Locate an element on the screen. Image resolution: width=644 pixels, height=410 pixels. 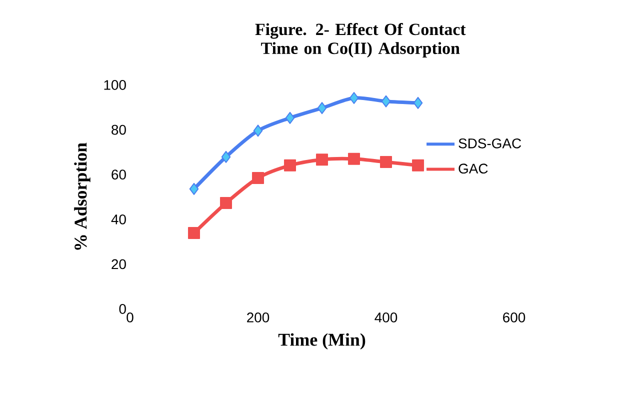
y-tick-label: 60 is located at coordinates (119, 175).